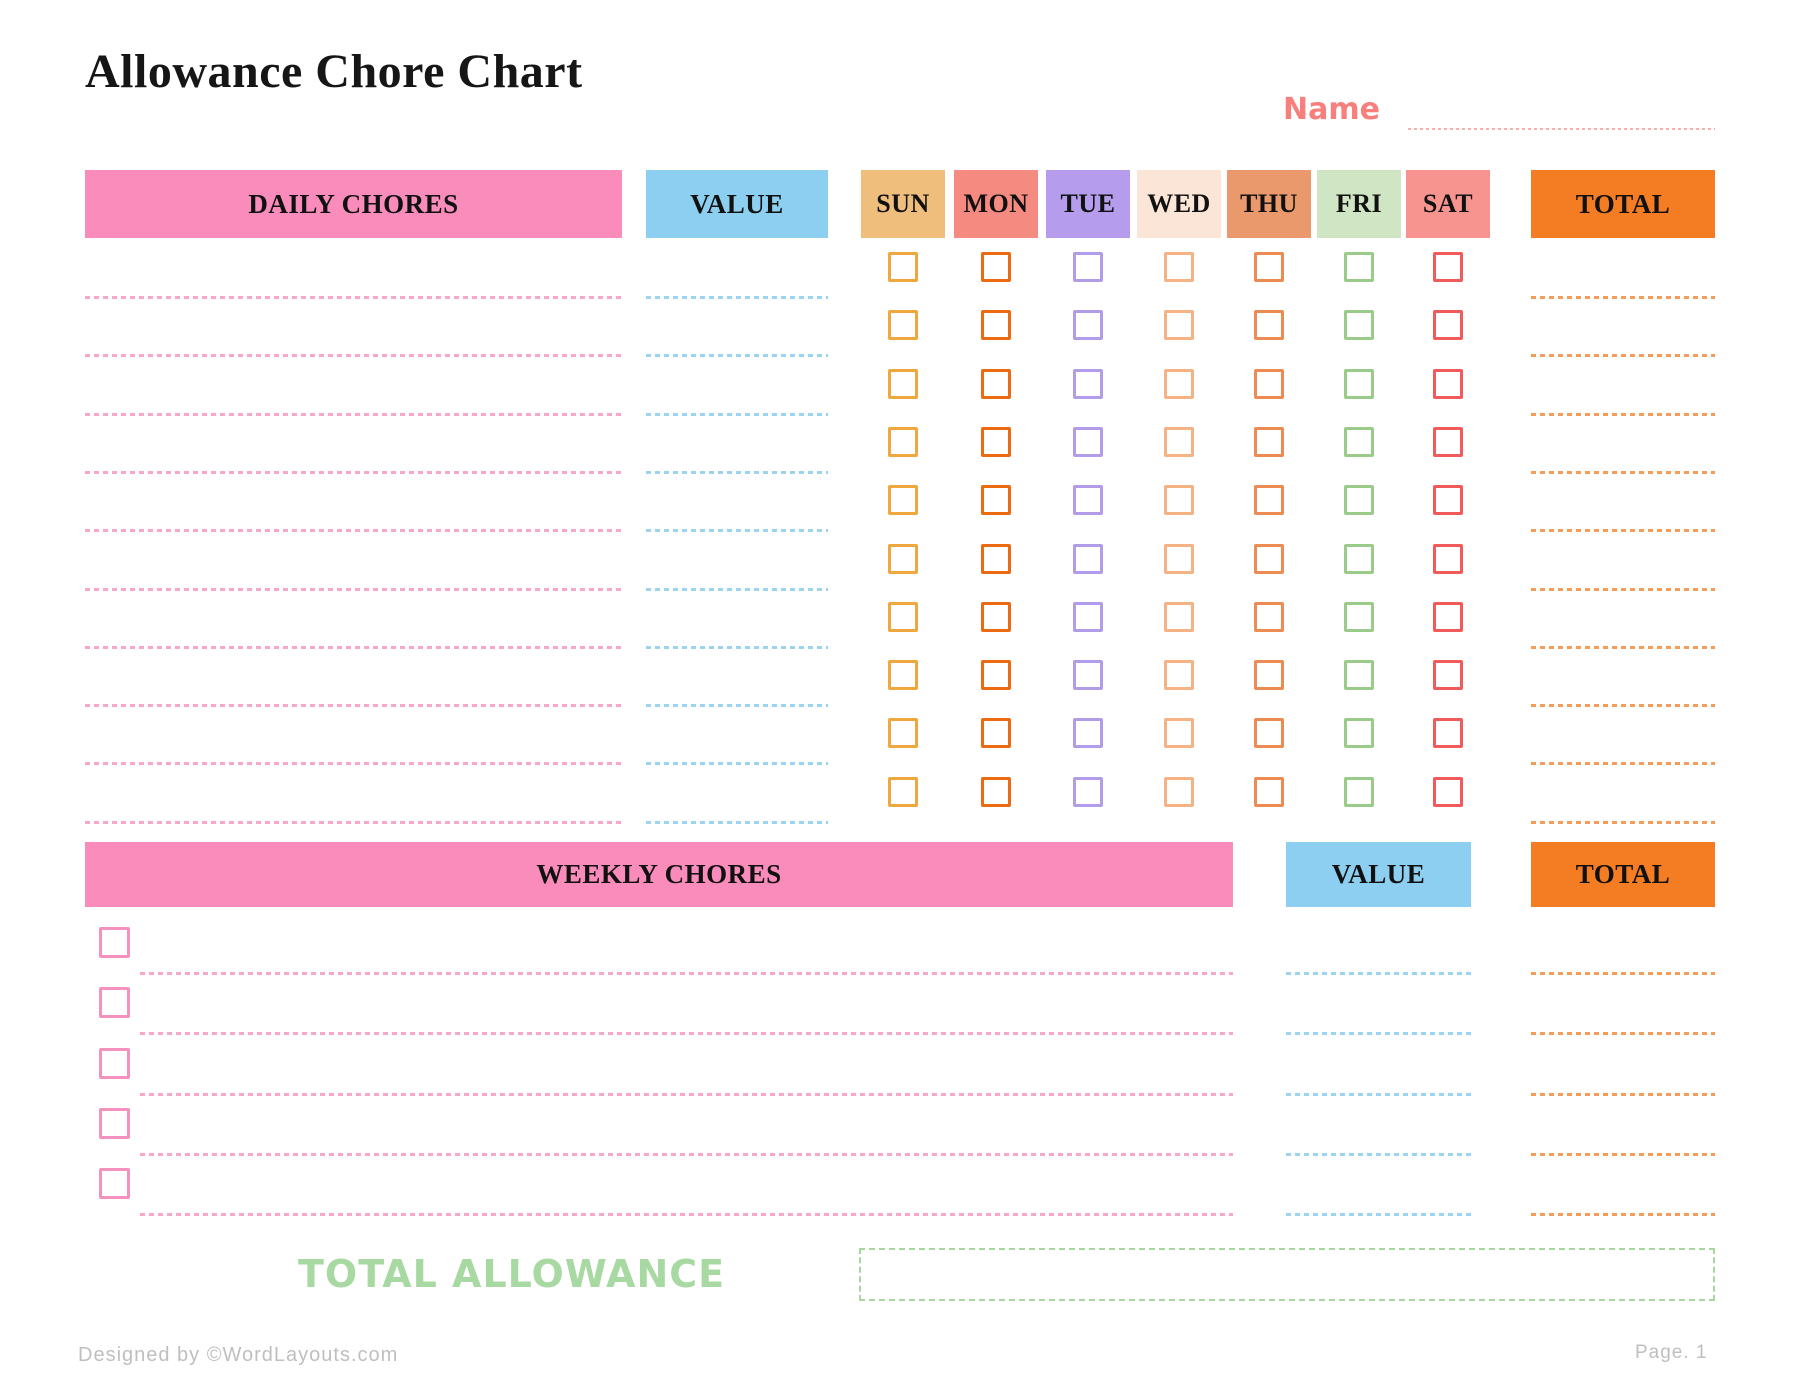 Image resolution: width=1800 pixels, height=1391 pixels. I want to click on checkbox-fri-row5, so click(1359, 500).